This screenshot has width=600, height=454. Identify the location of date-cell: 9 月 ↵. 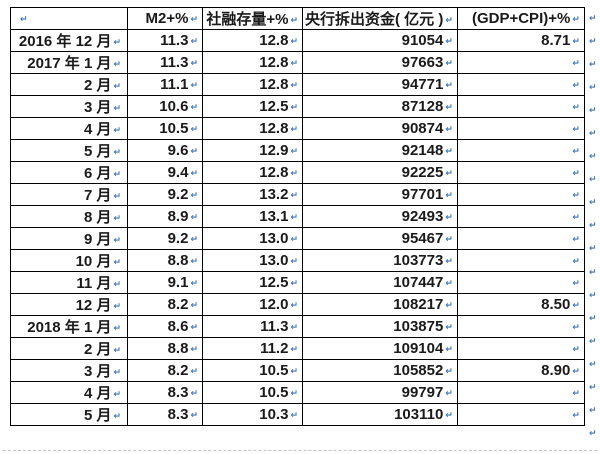
(69, 238).